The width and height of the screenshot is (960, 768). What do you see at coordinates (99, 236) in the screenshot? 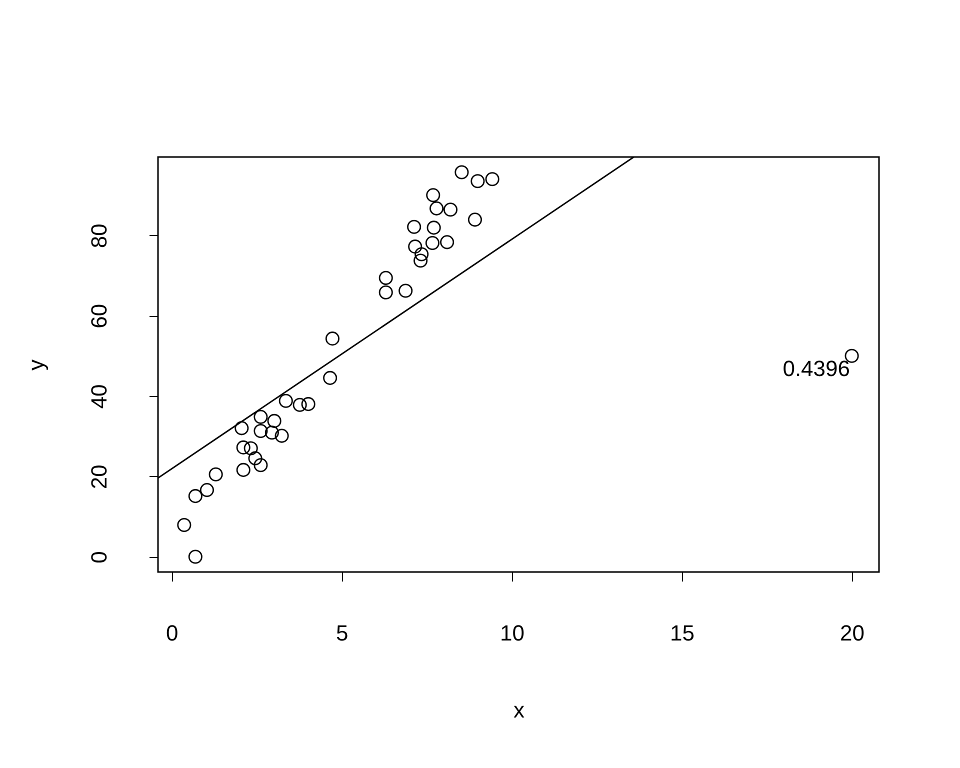
I see `y-tick-label: 80` at bounding box center [99, 236].